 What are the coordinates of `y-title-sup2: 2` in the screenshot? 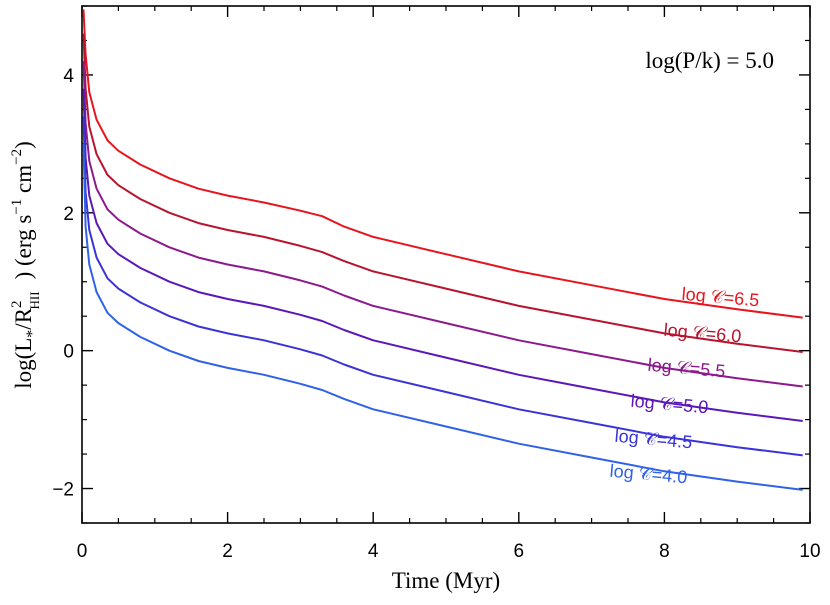 It's located at (17, 304).